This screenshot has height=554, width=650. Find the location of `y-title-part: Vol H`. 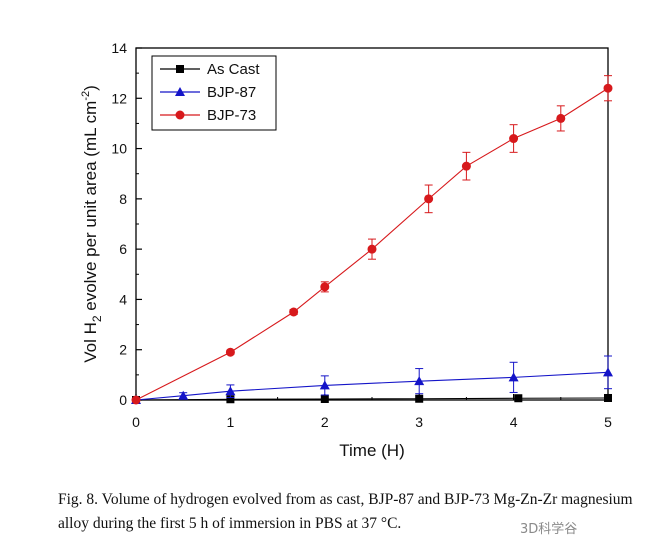

y-title-part: Vol H is located at coordinates (90, 342).